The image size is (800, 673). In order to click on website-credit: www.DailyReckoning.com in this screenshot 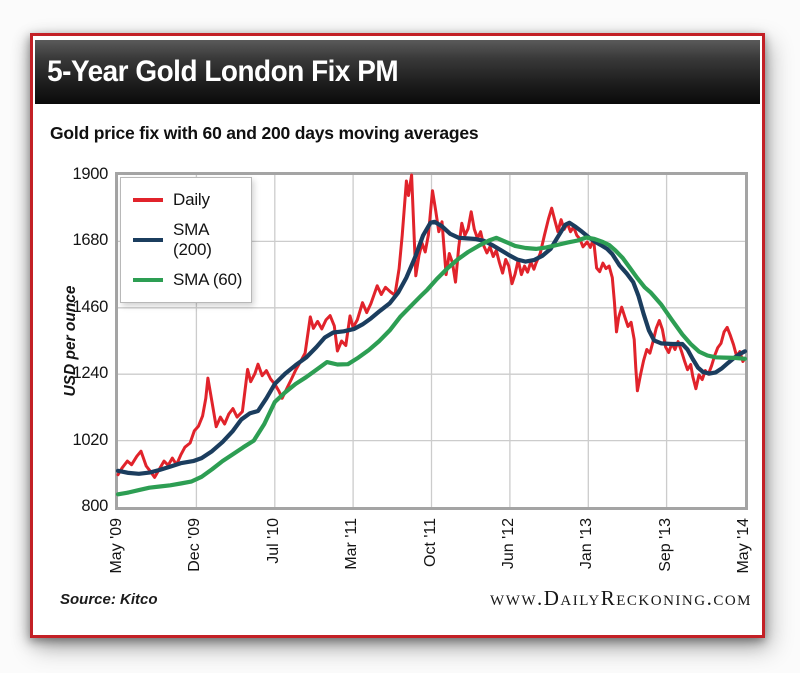, I will do `click(621, 598)`.